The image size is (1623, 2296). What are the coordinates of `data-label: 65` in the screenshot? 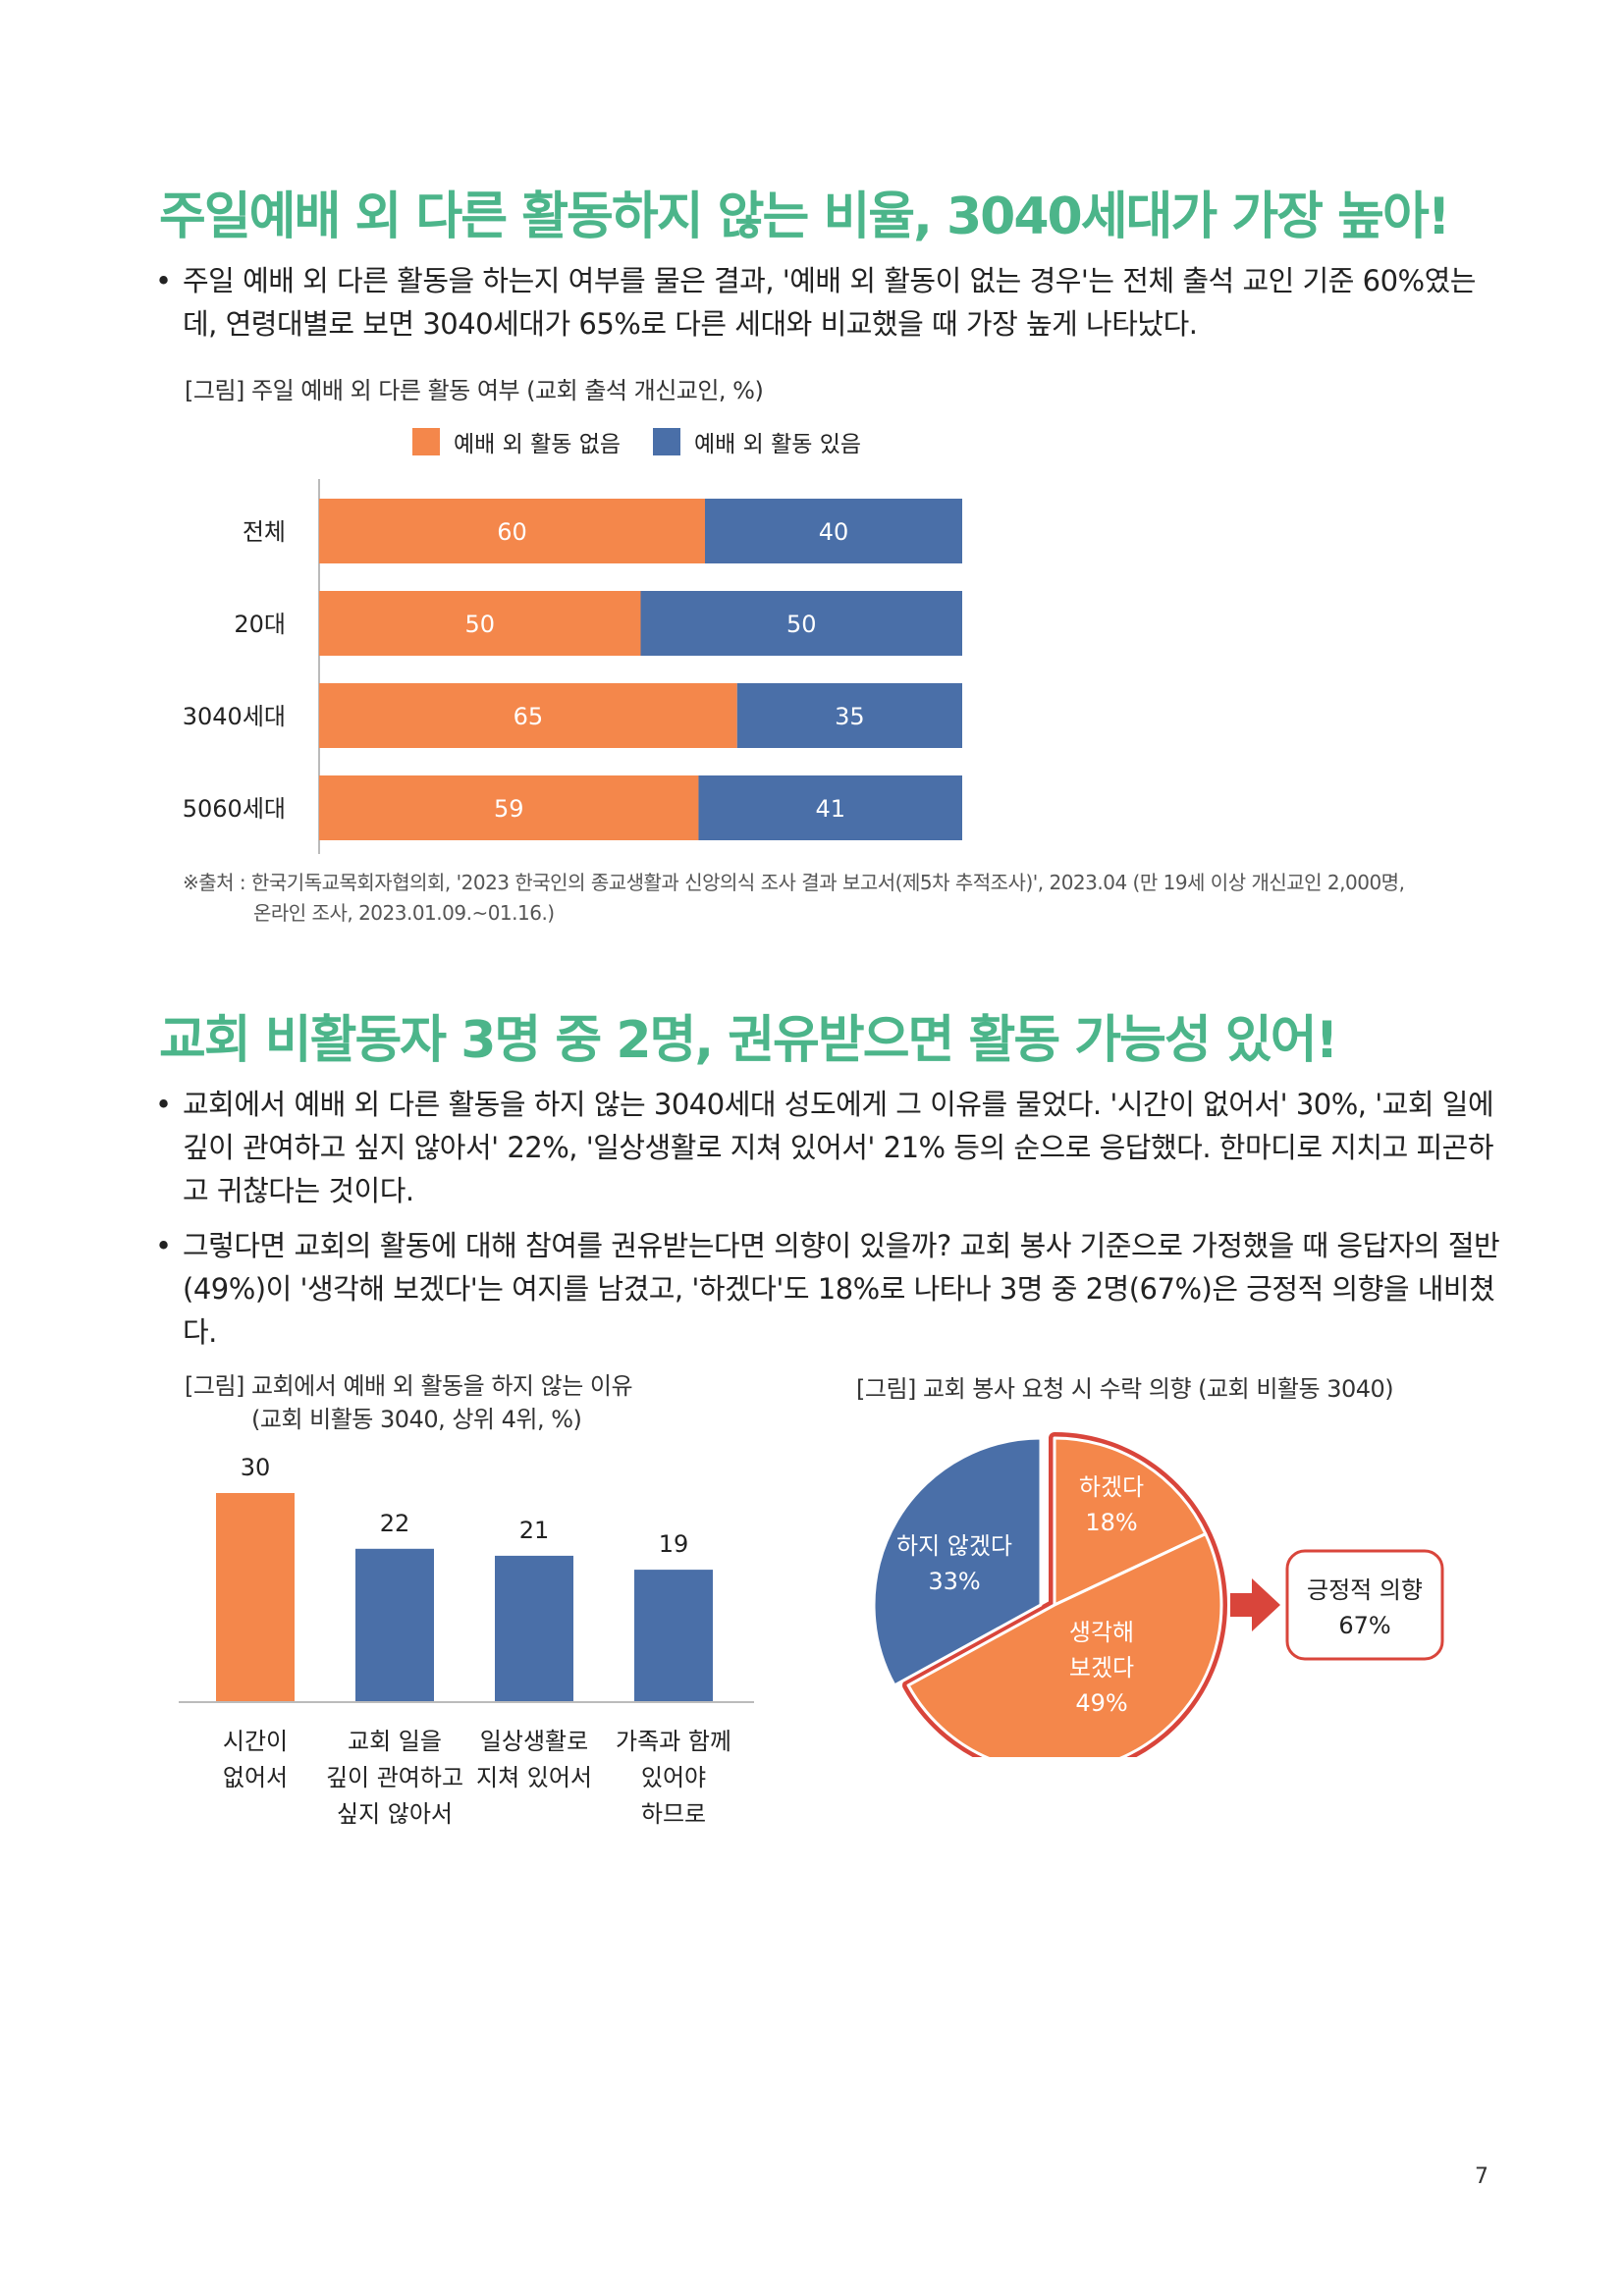 It's located at (529, 717).